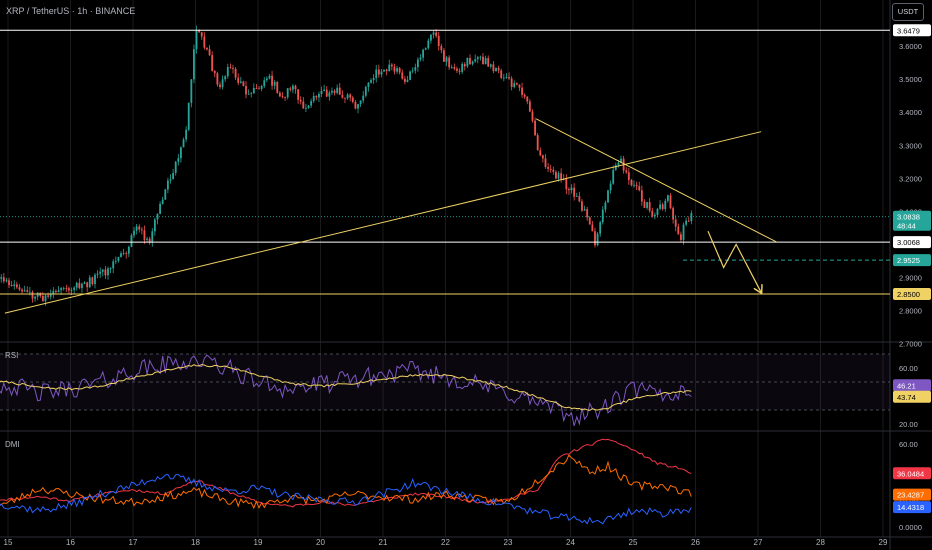 The height and width of the screenshot is (550, 932). Describe the element at coordinates (883, 542) in the screenshot. I see `time-axis-tick: 29` at that location.